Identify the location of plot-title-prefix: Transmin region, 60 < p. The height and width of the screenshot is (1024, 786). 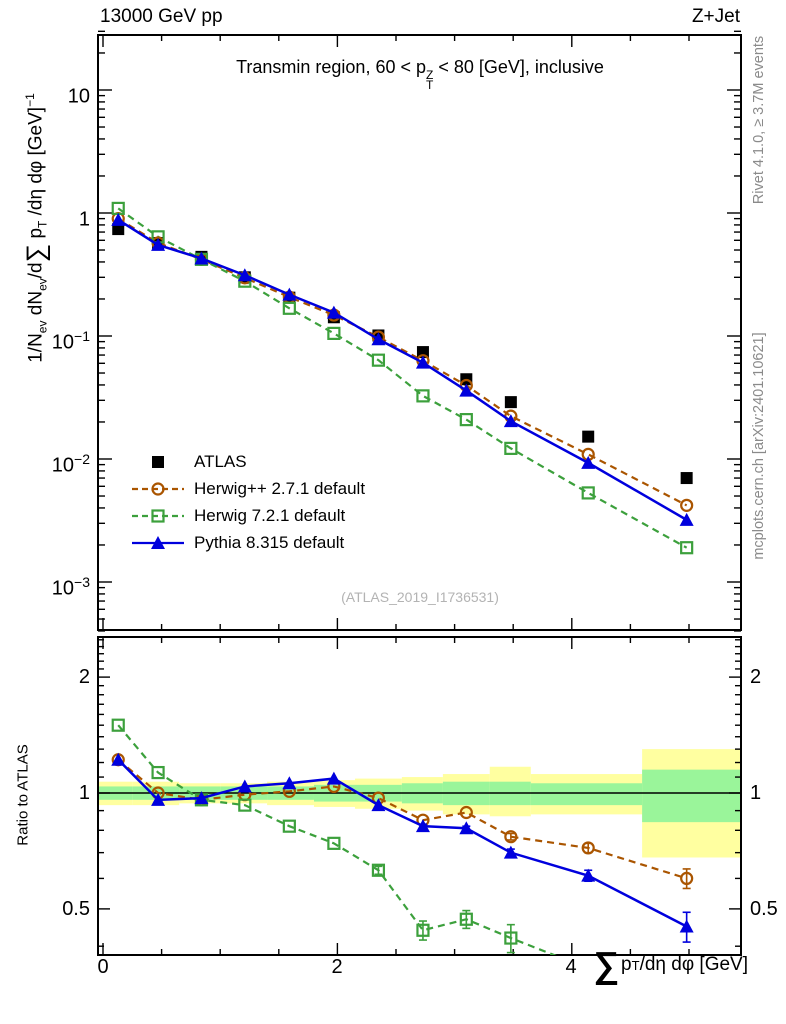
(331, 67).